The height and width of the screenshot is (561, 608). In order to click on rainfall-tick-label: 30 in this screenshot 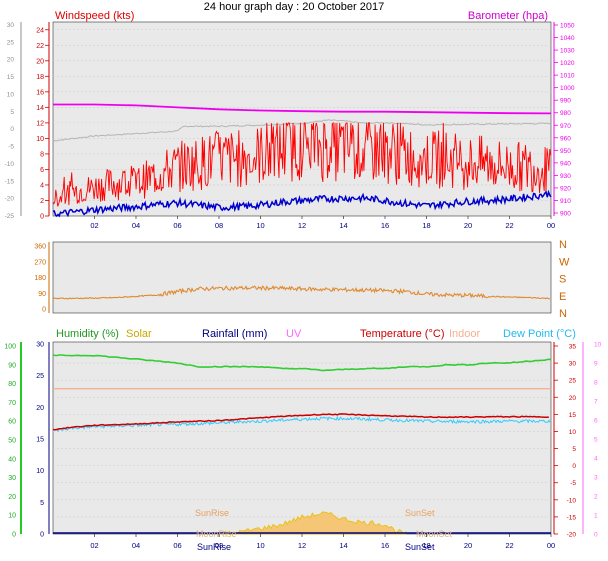, I will do `click(40, 345)`.